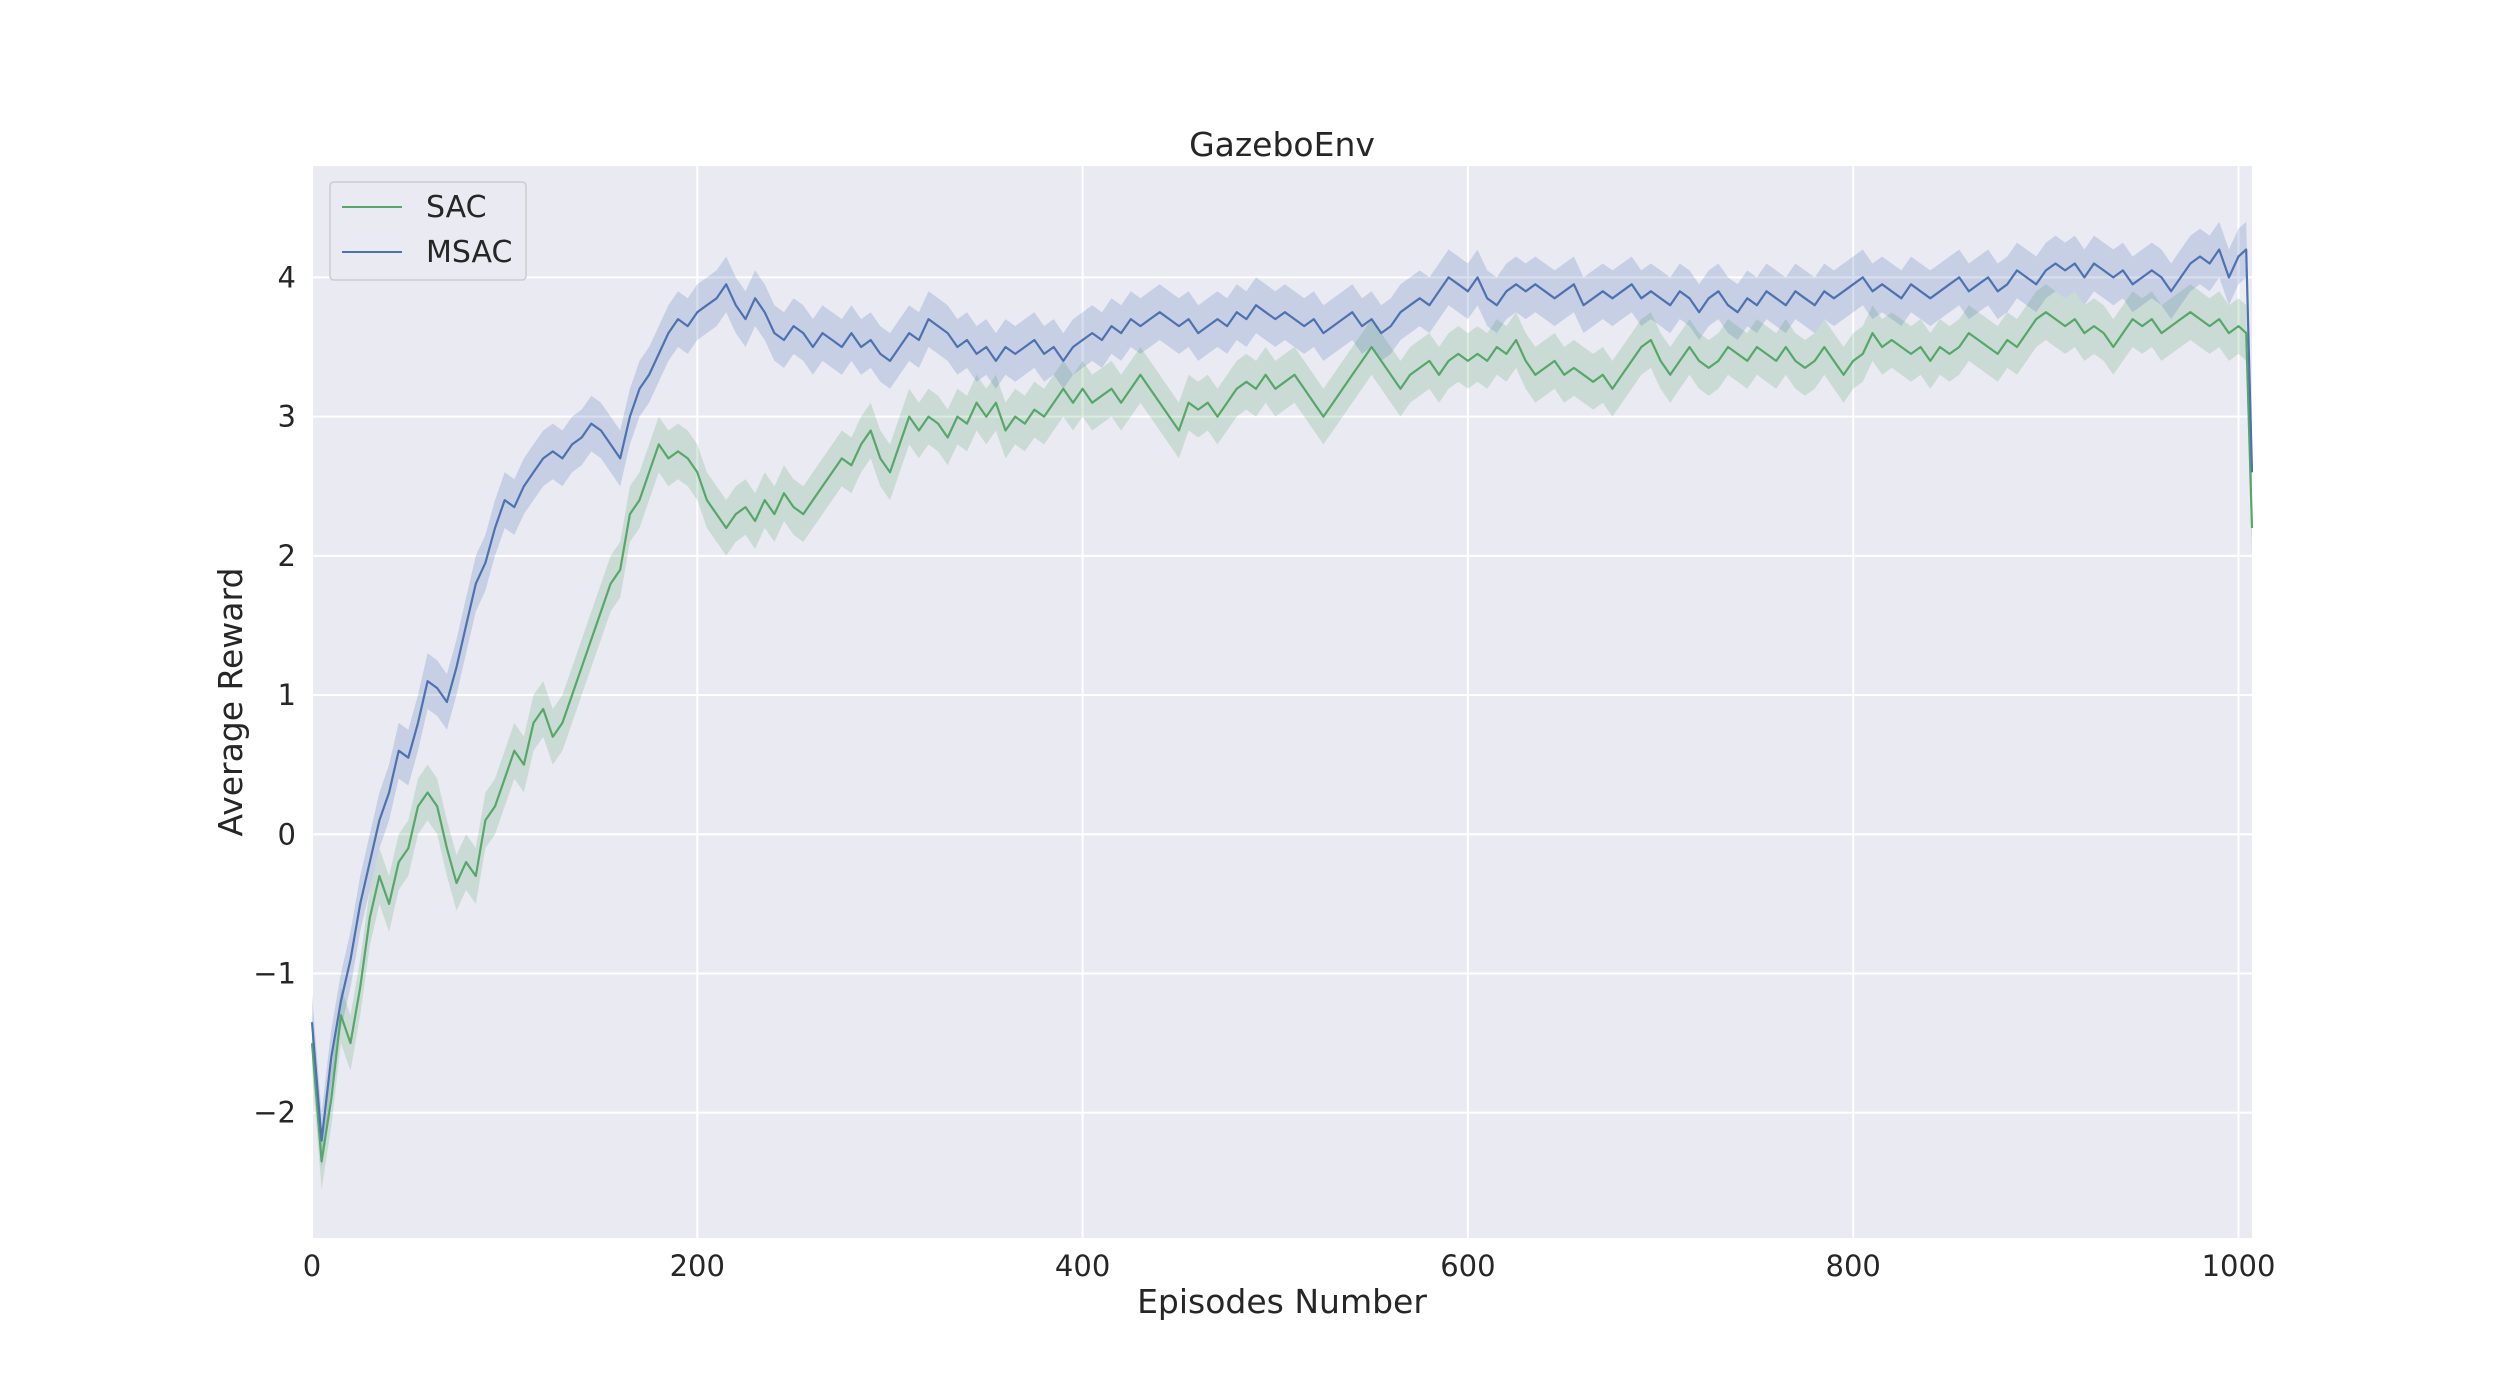 This screenshot has height=1382, width=2495. I want to click on x-tick-label: 600, so click(1467, 1266).